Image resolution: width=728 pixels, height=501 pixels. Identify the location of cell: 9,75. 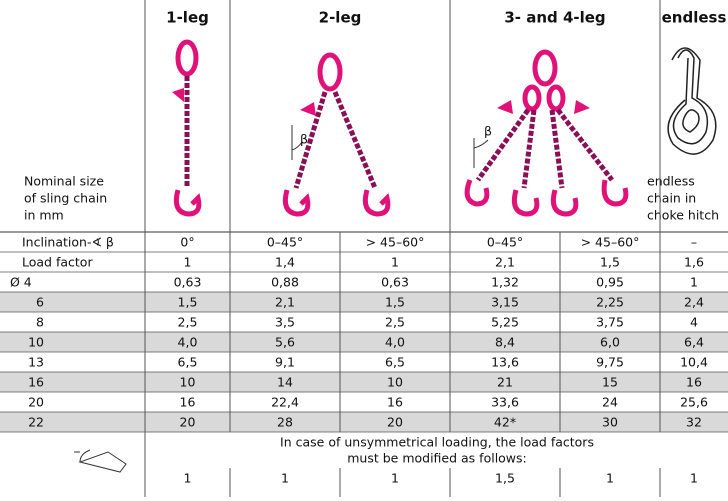
(610, 362).